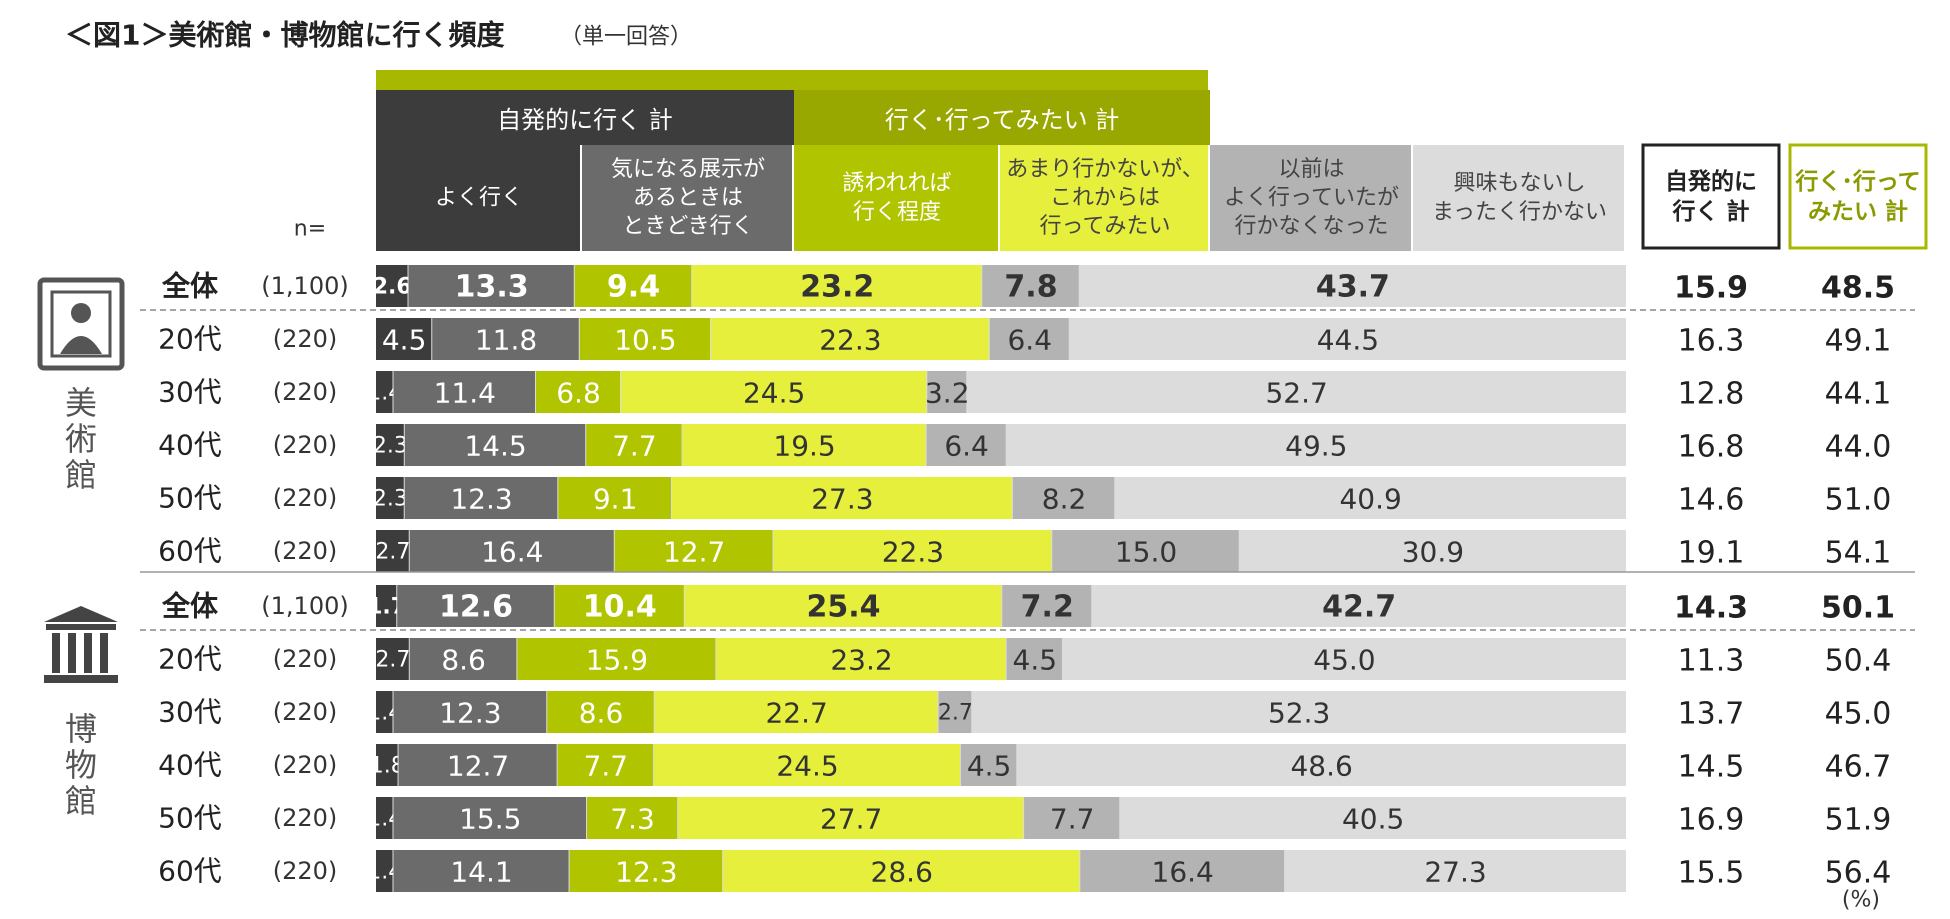  What do you see at coordinates (478, 766) in the screenshot?
I see `bar-value-label: 12.7` at bounding box center [478, 766].